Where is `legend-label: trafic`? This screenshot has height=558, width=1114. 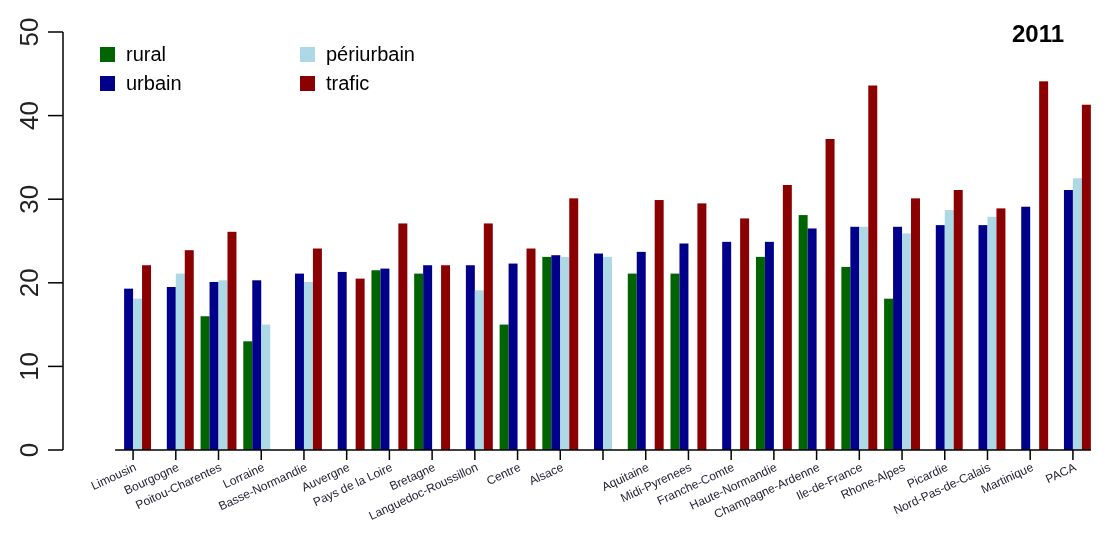 legend-label: trafic is located at coordinates (348, 83).